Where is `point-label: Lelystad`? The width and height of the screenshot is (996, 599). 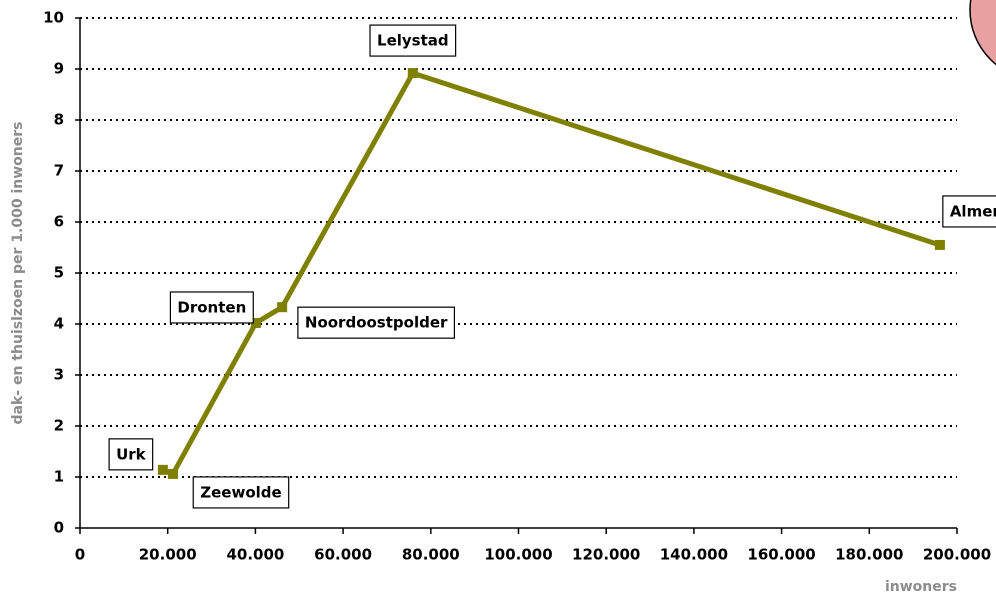
point-label: Lelystad is located at coordinates (413, 41).